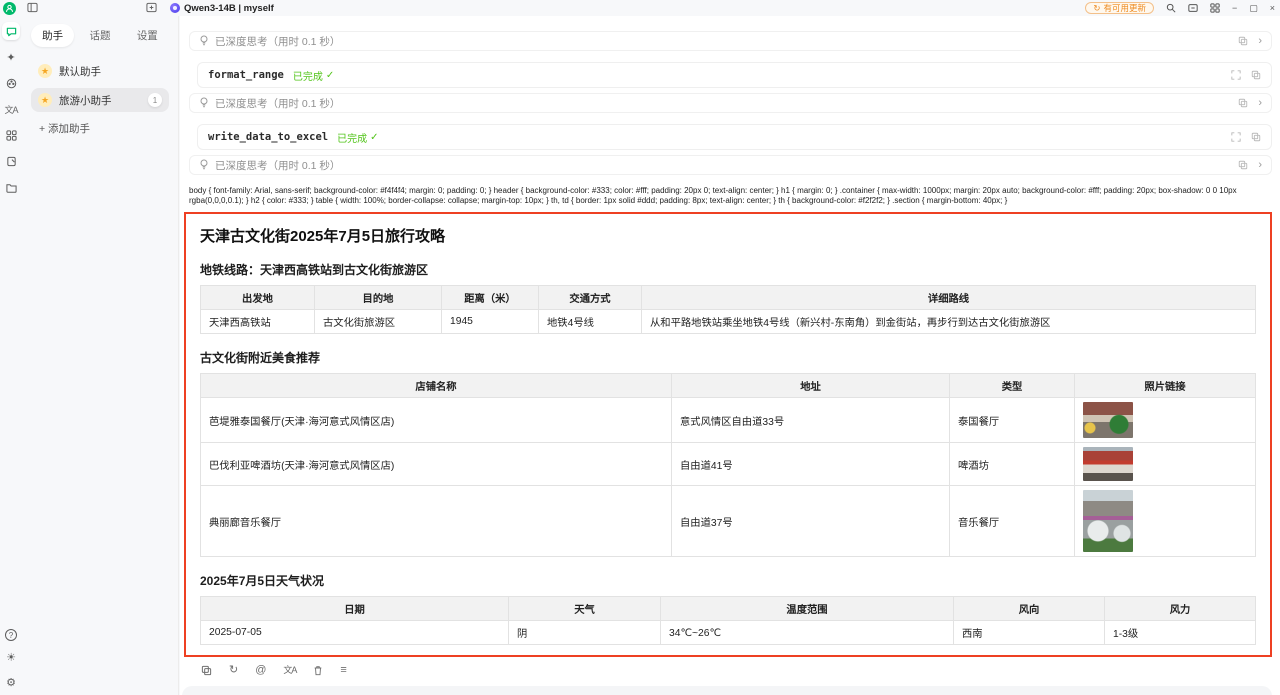 This screenshot has height=695, width=1280. What do you see at coordinates (436, 464) in the screenshot?
I see `table-cell: 巴伐利亚啤酒坊(天津·海河意式风情区店)` at bounding box center [436, 464].